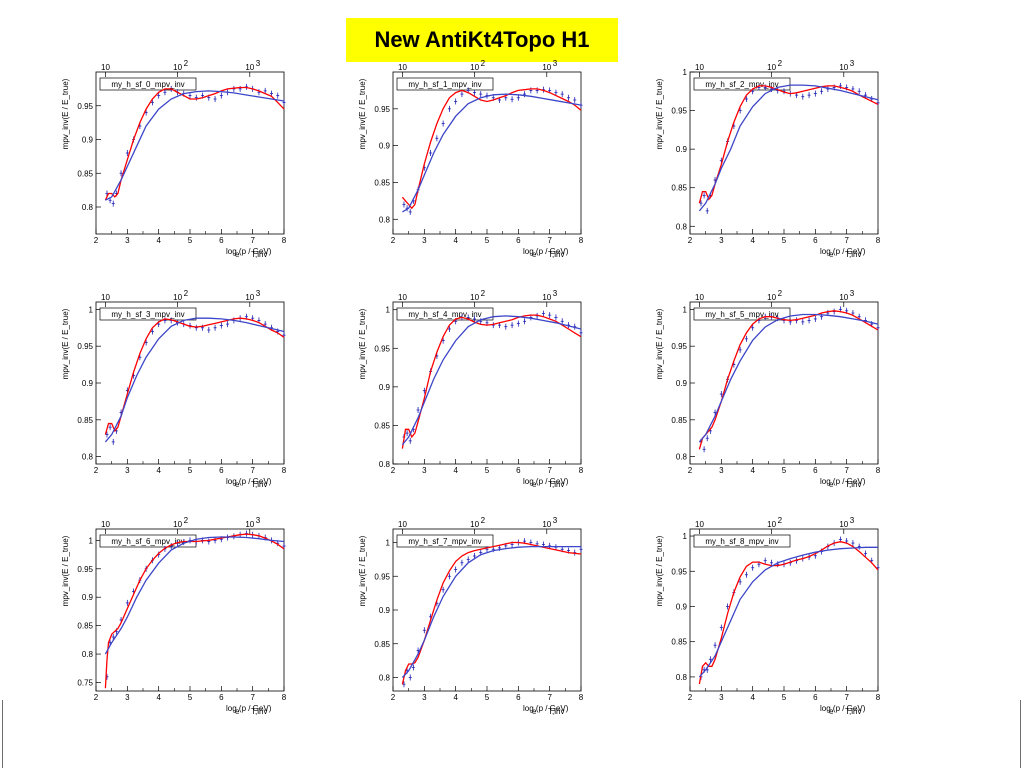 The image size is (1024, 768). What do you see at coordinates (444, 541) in the screenshot?
I see `chart-title: my_h_sf_7_mpv_inv` at bounding box center [444, 541].